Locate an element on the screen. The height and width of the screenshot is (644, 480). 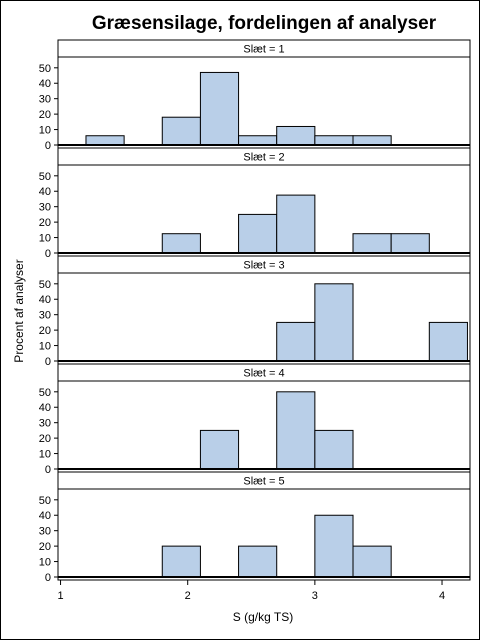
x-tick-label: 2 is located at coordinates (188, 596).